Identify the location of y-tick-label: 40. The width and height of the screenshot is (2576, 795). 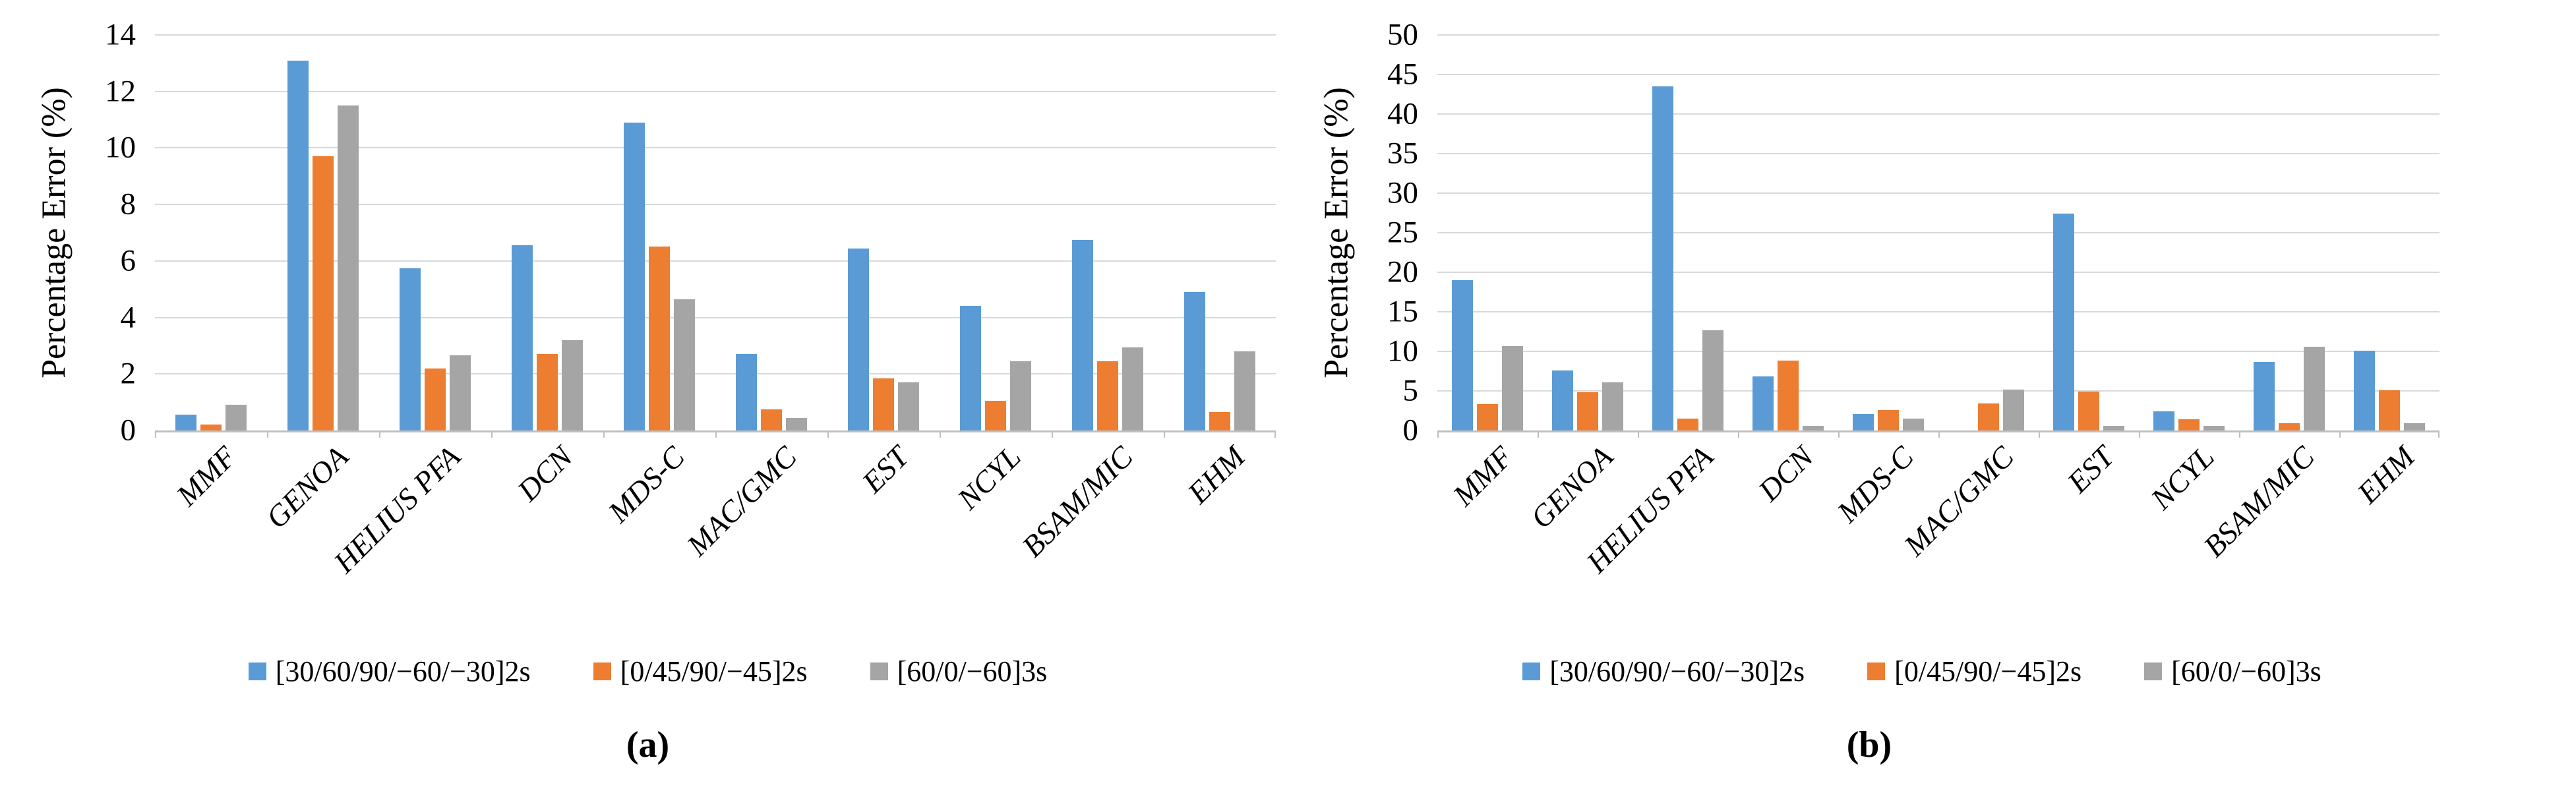
(1402, 114).